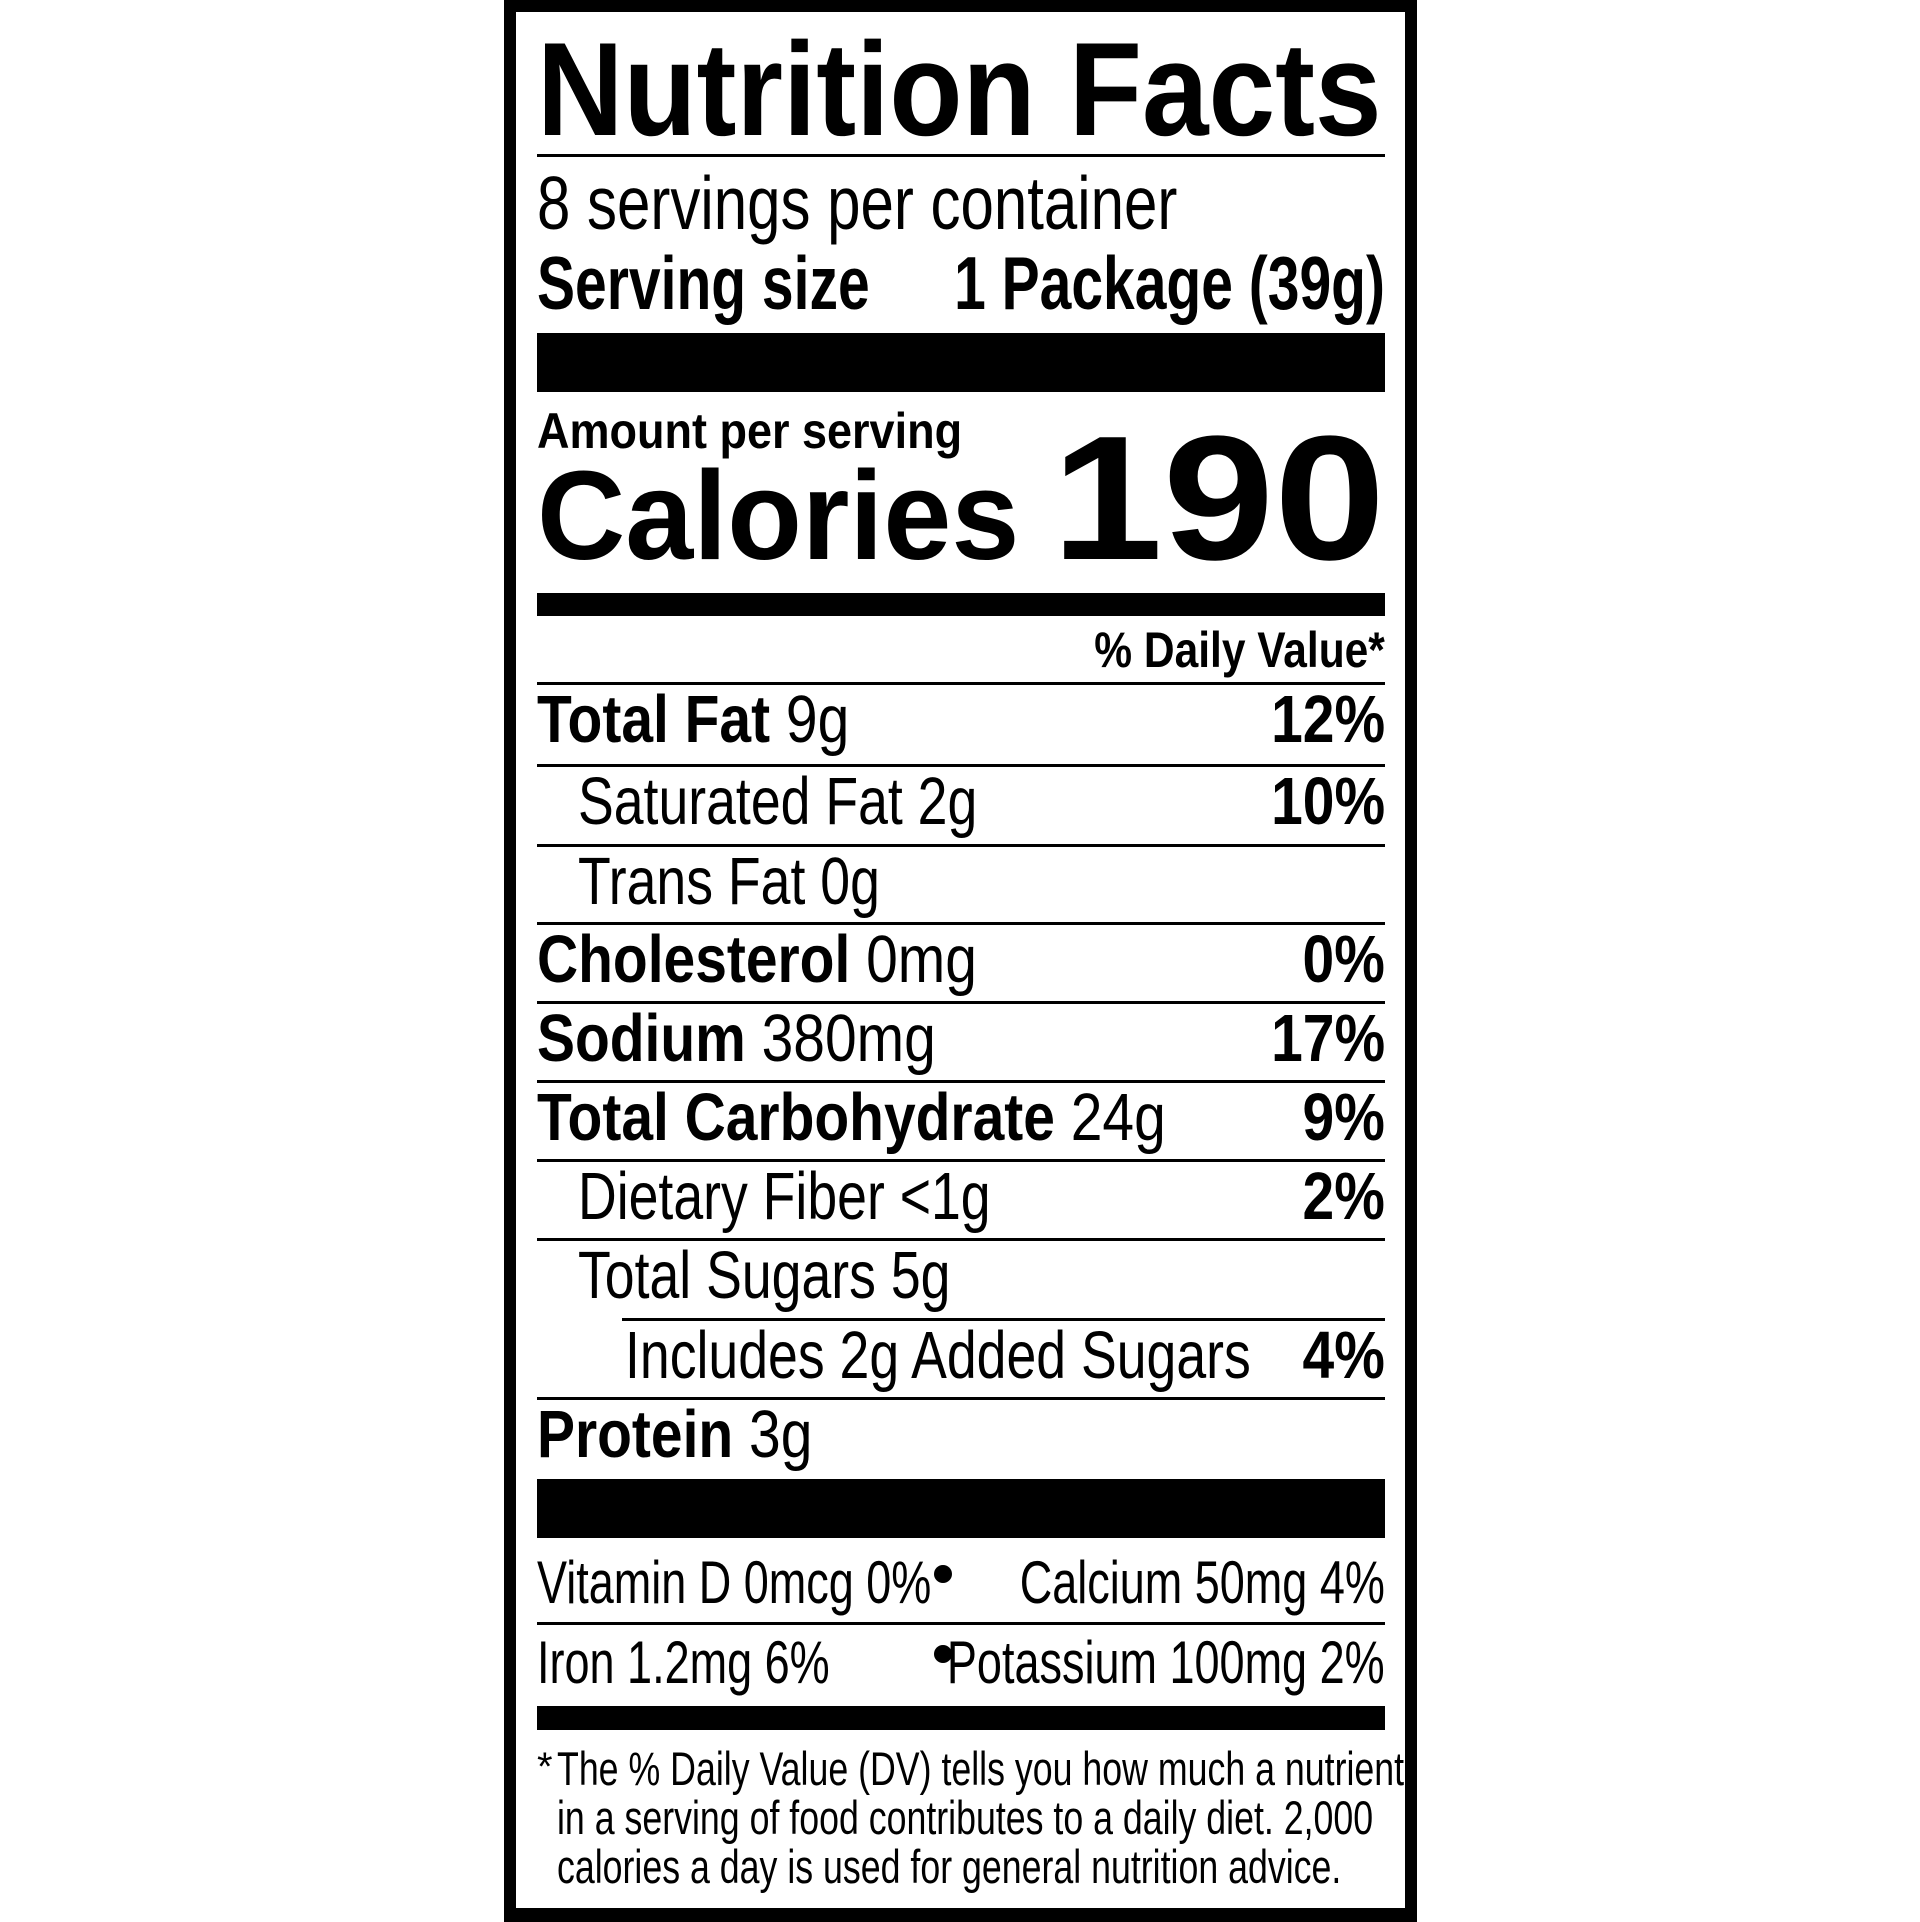  What do you see at coordinates (1343, 1355) in the screenshot?
I see `nutrient-dv: 4%` at bounding box center [1343, 1355].